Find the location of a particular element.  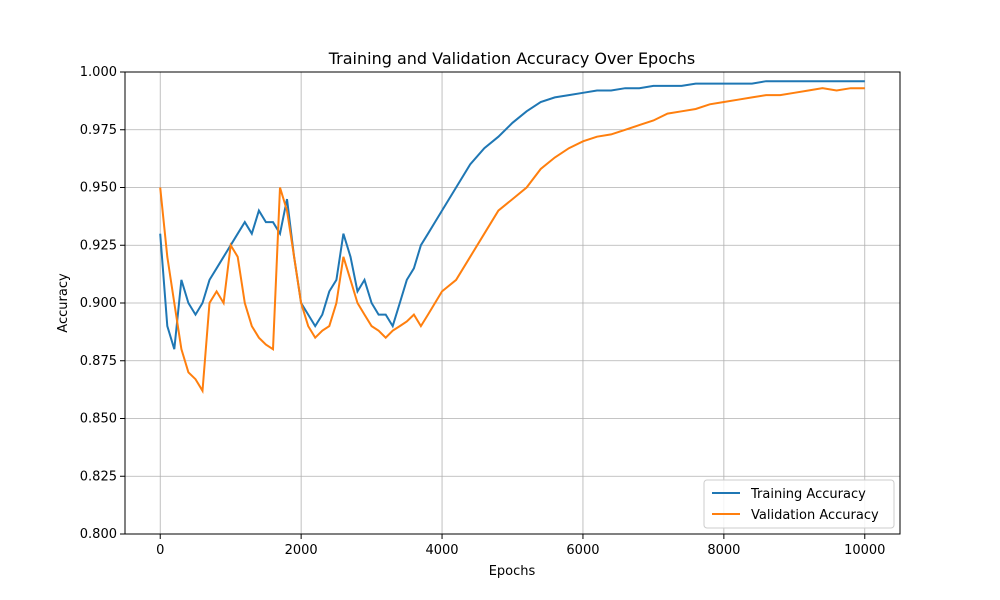

y-tick-label: 0.925 is located at coordinates (98, 245).